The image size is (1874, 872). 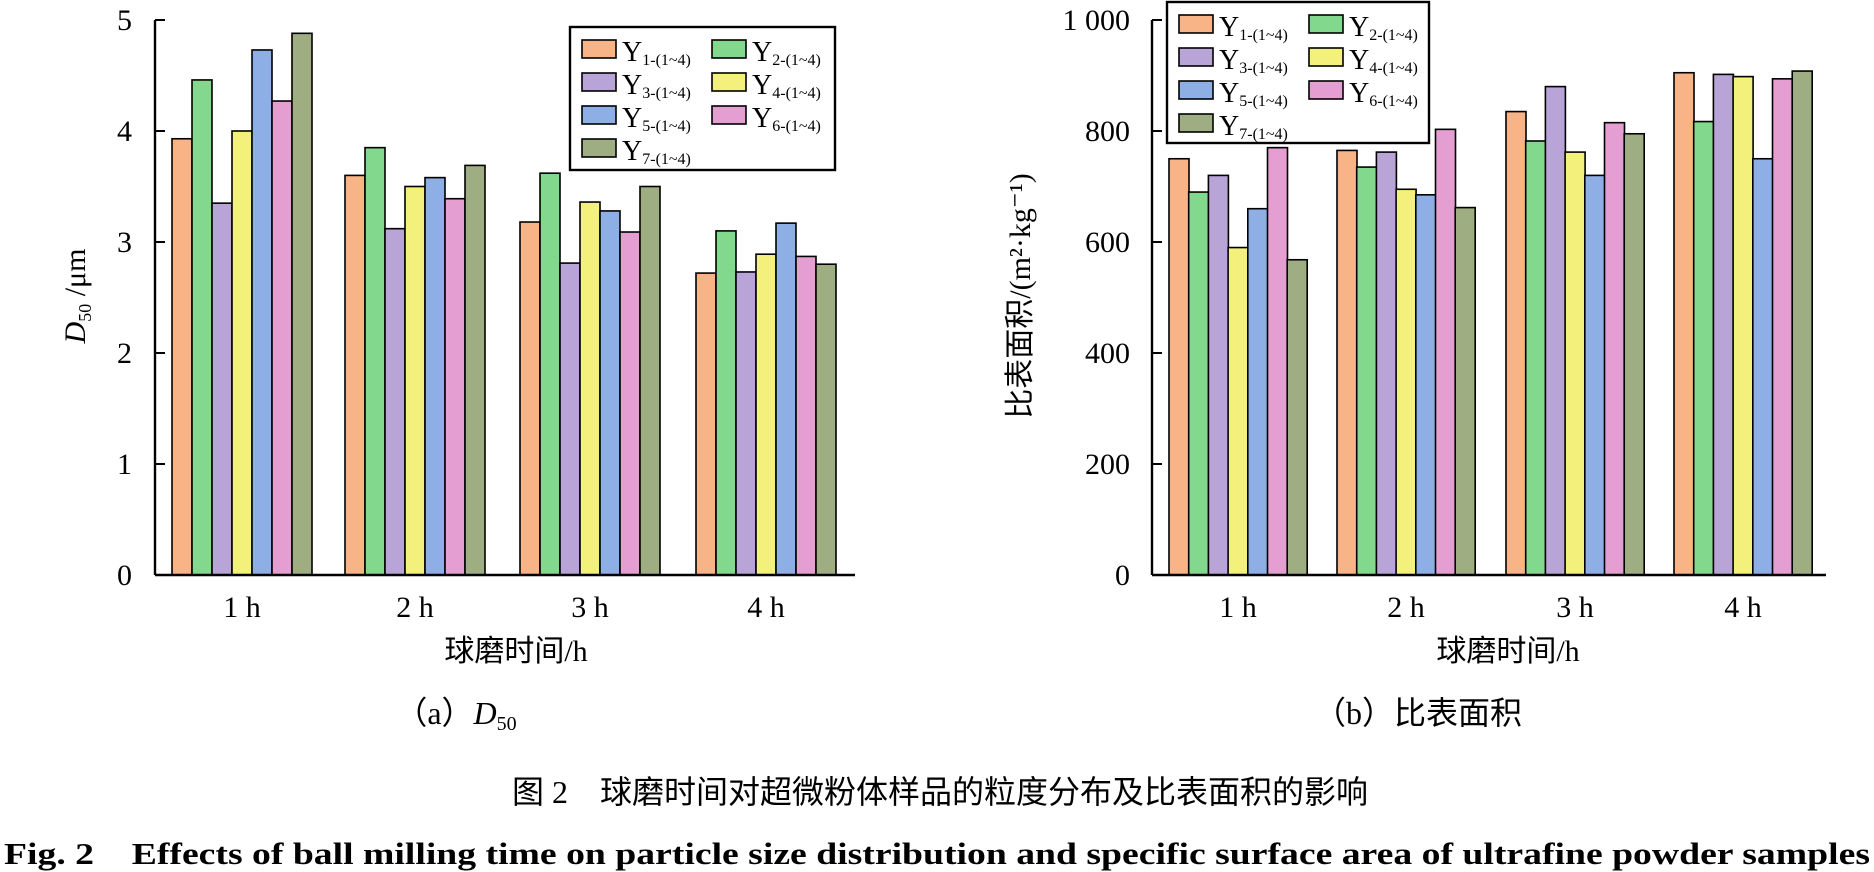 What do you see at coordinates (1196, 57) in the screenshot?
I see `panel-b-legend-swatch-y3` at bounding box center [1196, 57].